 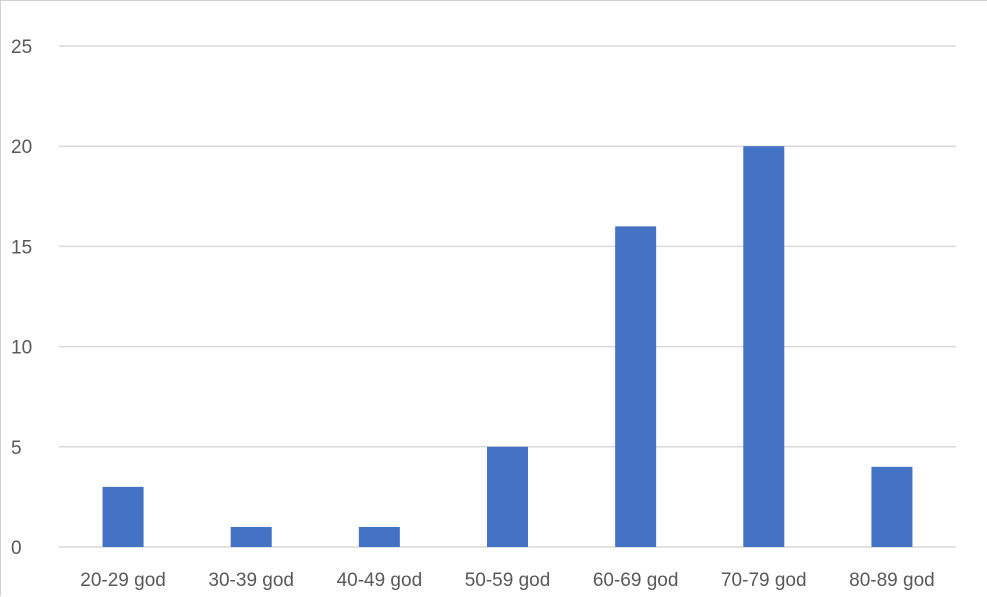 I want to click on y-tick-label: 20, so click(x=21, y=147).